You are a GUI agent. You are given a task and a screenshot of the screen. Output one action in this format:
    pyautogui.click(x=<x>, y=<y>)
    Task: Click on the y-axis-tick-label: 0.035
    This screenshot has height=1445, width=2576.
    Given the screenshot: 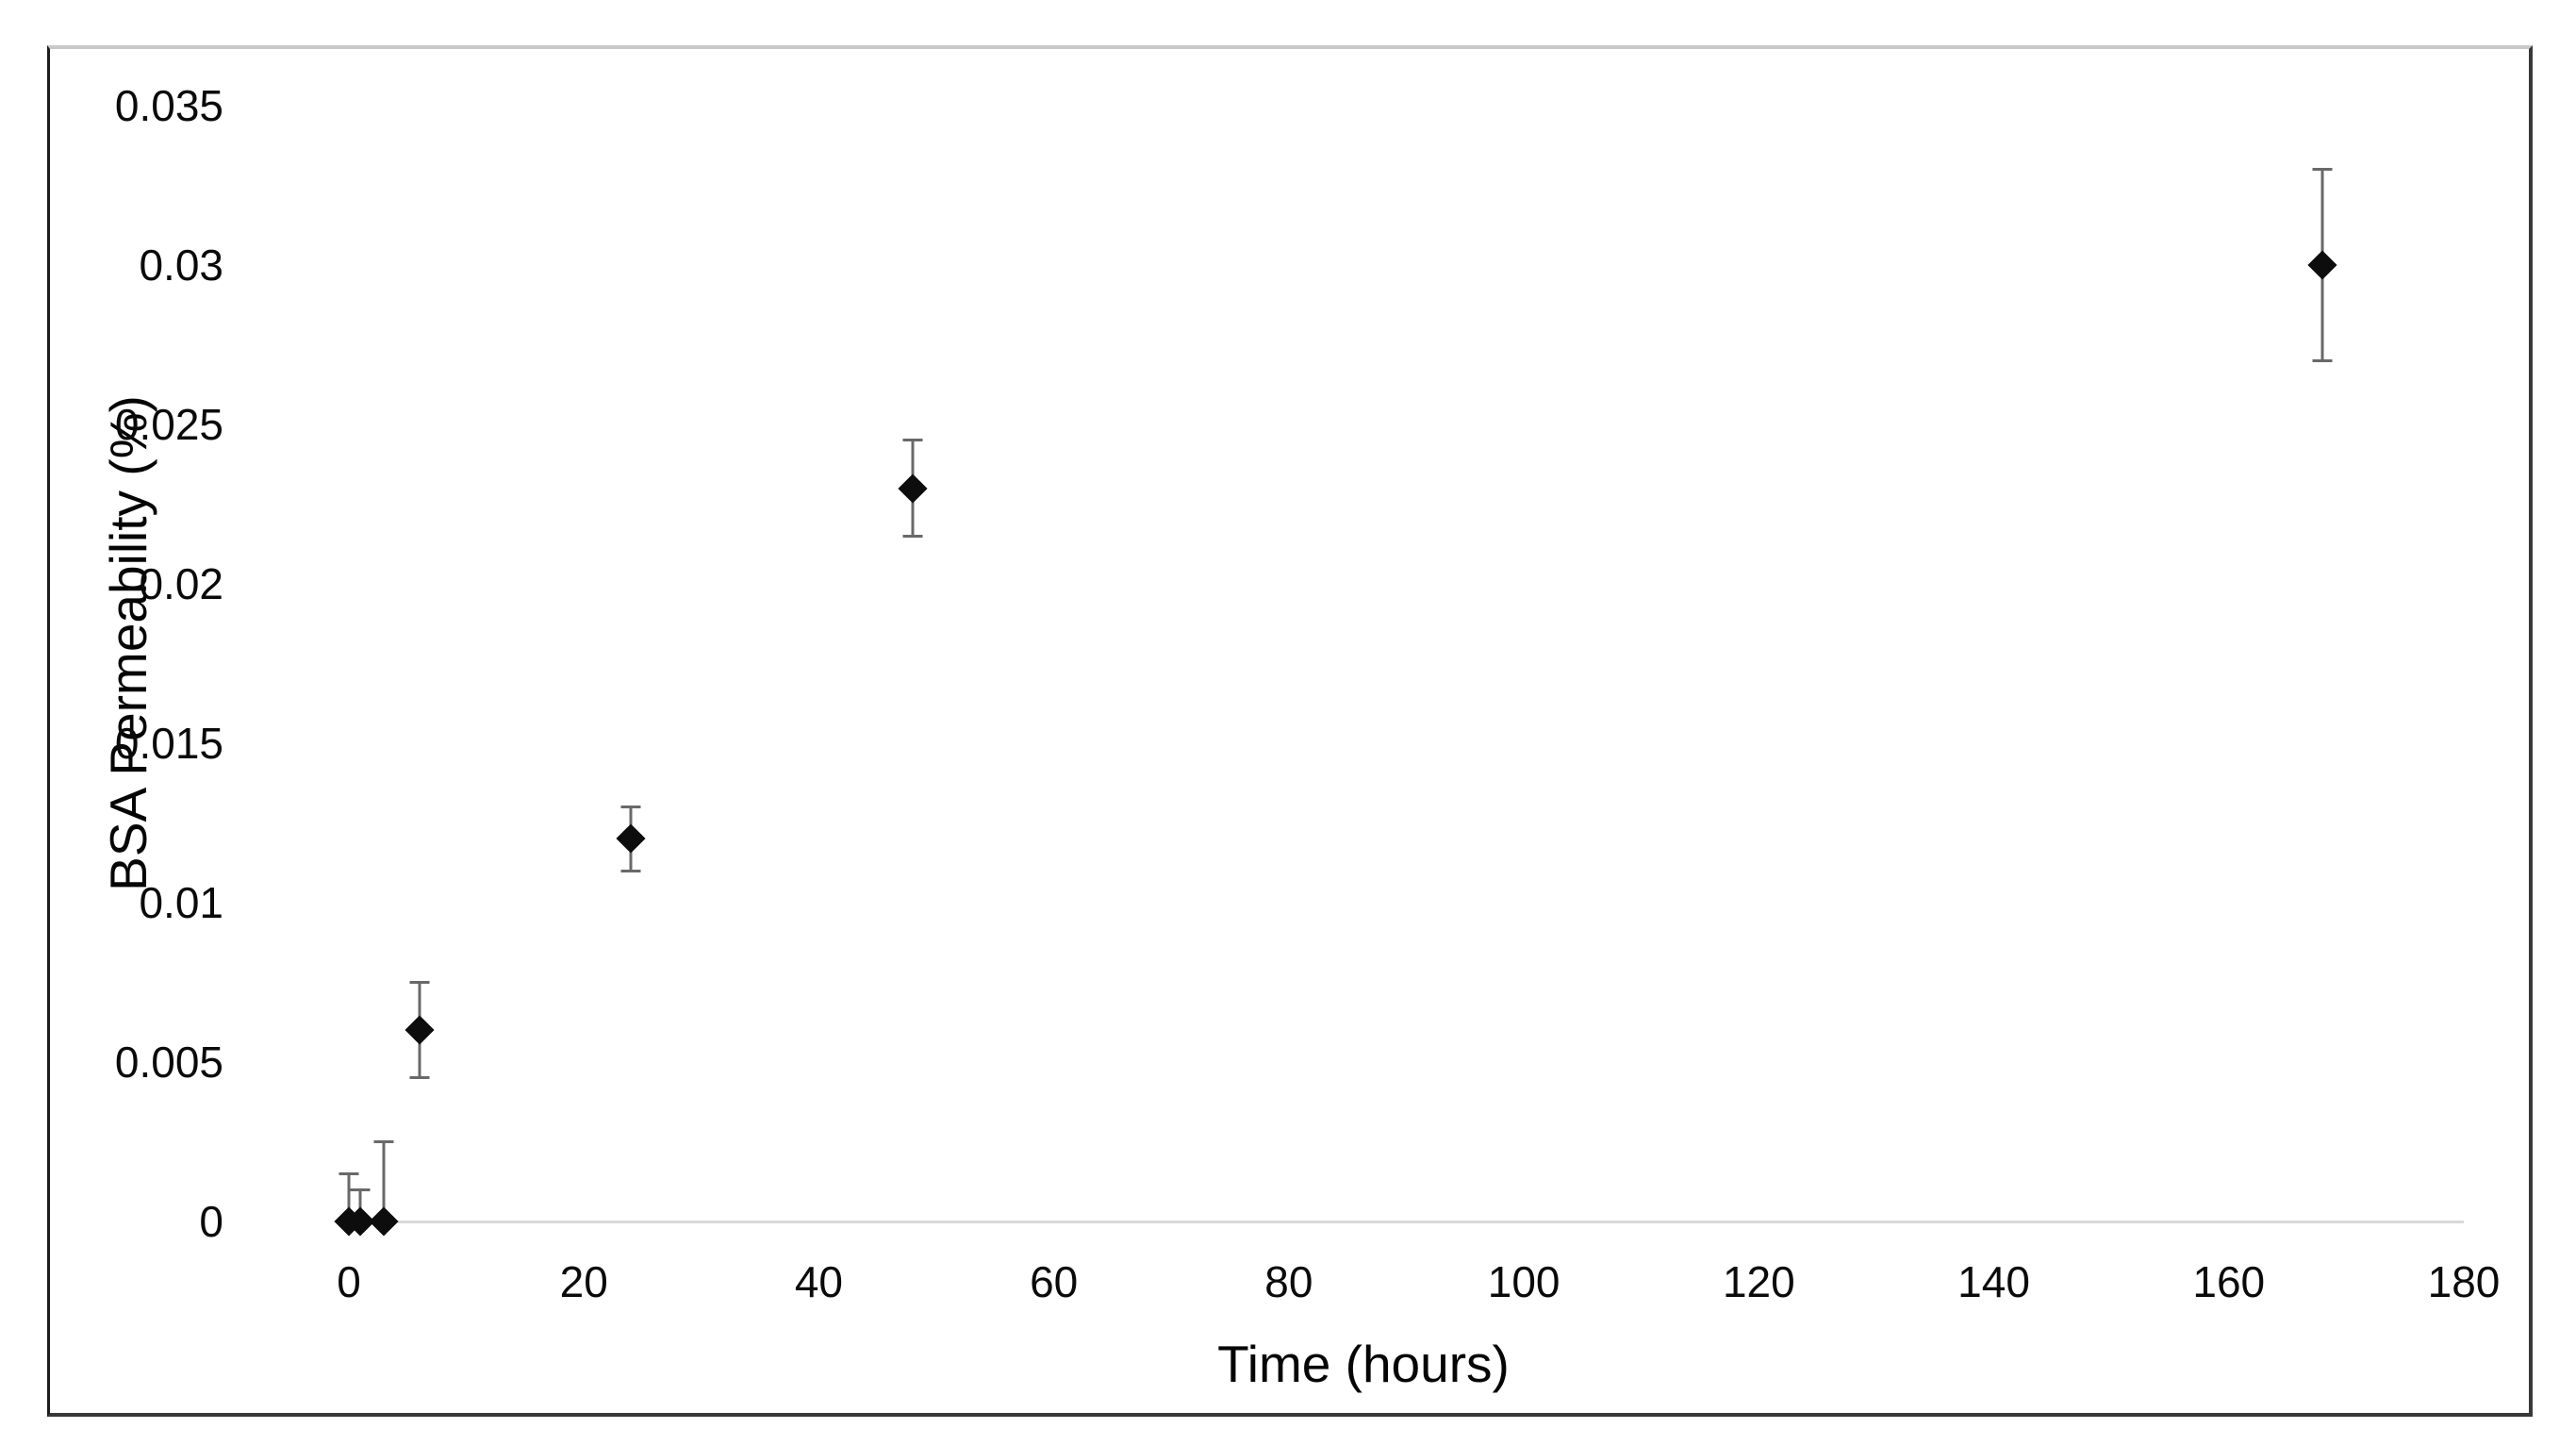 What is the action you would take?
    pyautogui.click(x=168, y=105)
    